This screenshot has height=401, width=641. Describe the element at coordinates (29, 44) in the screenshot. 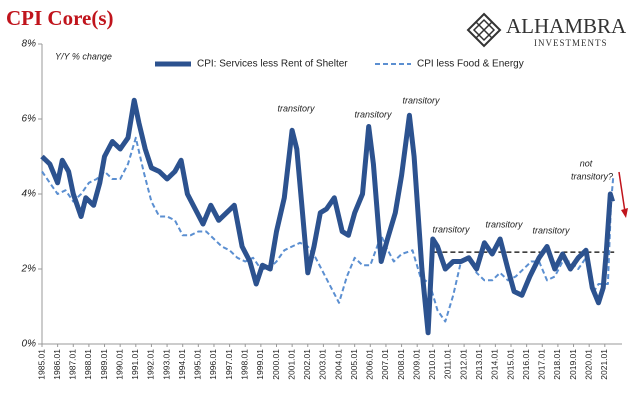

I see `y-tick-label: 8%` at that location.